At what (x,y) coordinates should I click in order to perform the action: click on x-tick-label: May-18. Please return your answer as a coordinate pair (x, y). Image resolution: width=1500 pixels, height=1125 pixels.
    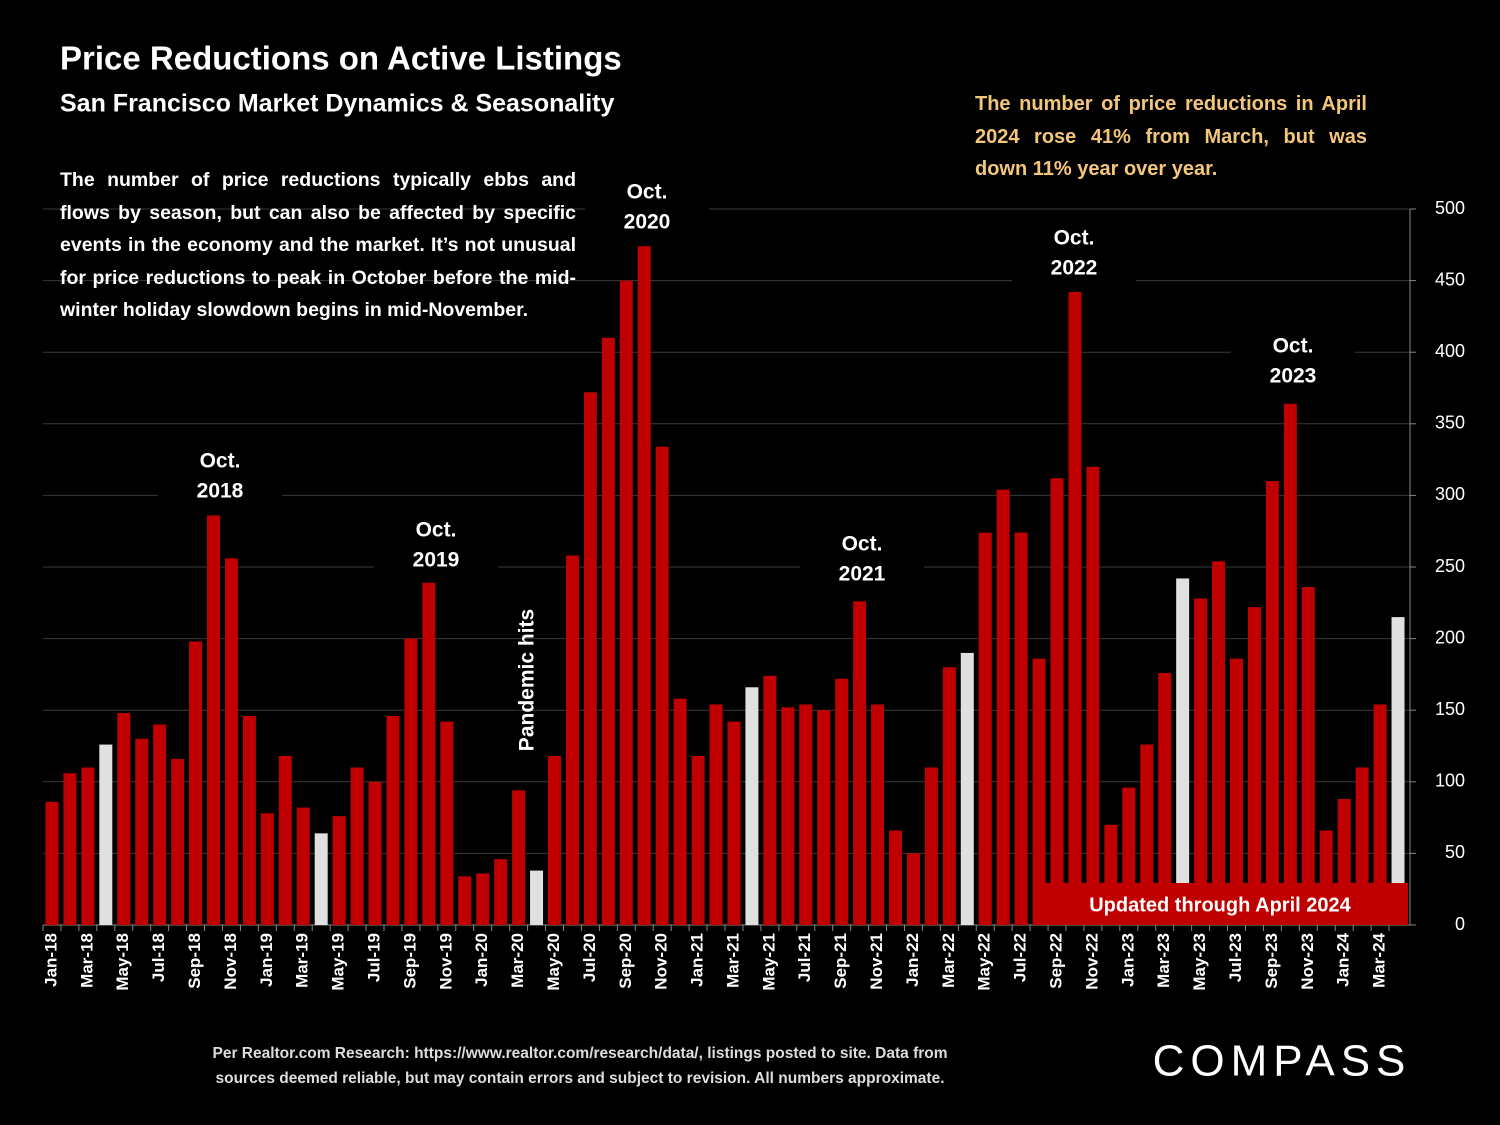
    Looking at the image, I should click on (122, 962).